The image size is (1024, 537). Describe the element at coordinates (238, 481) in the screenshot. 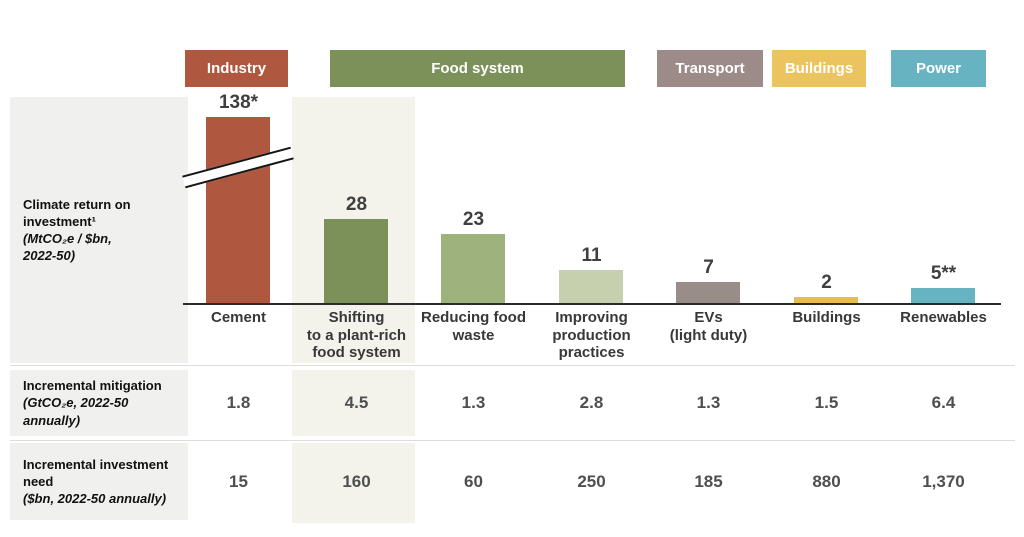

I see `investment-value-cell: 15` at that location.